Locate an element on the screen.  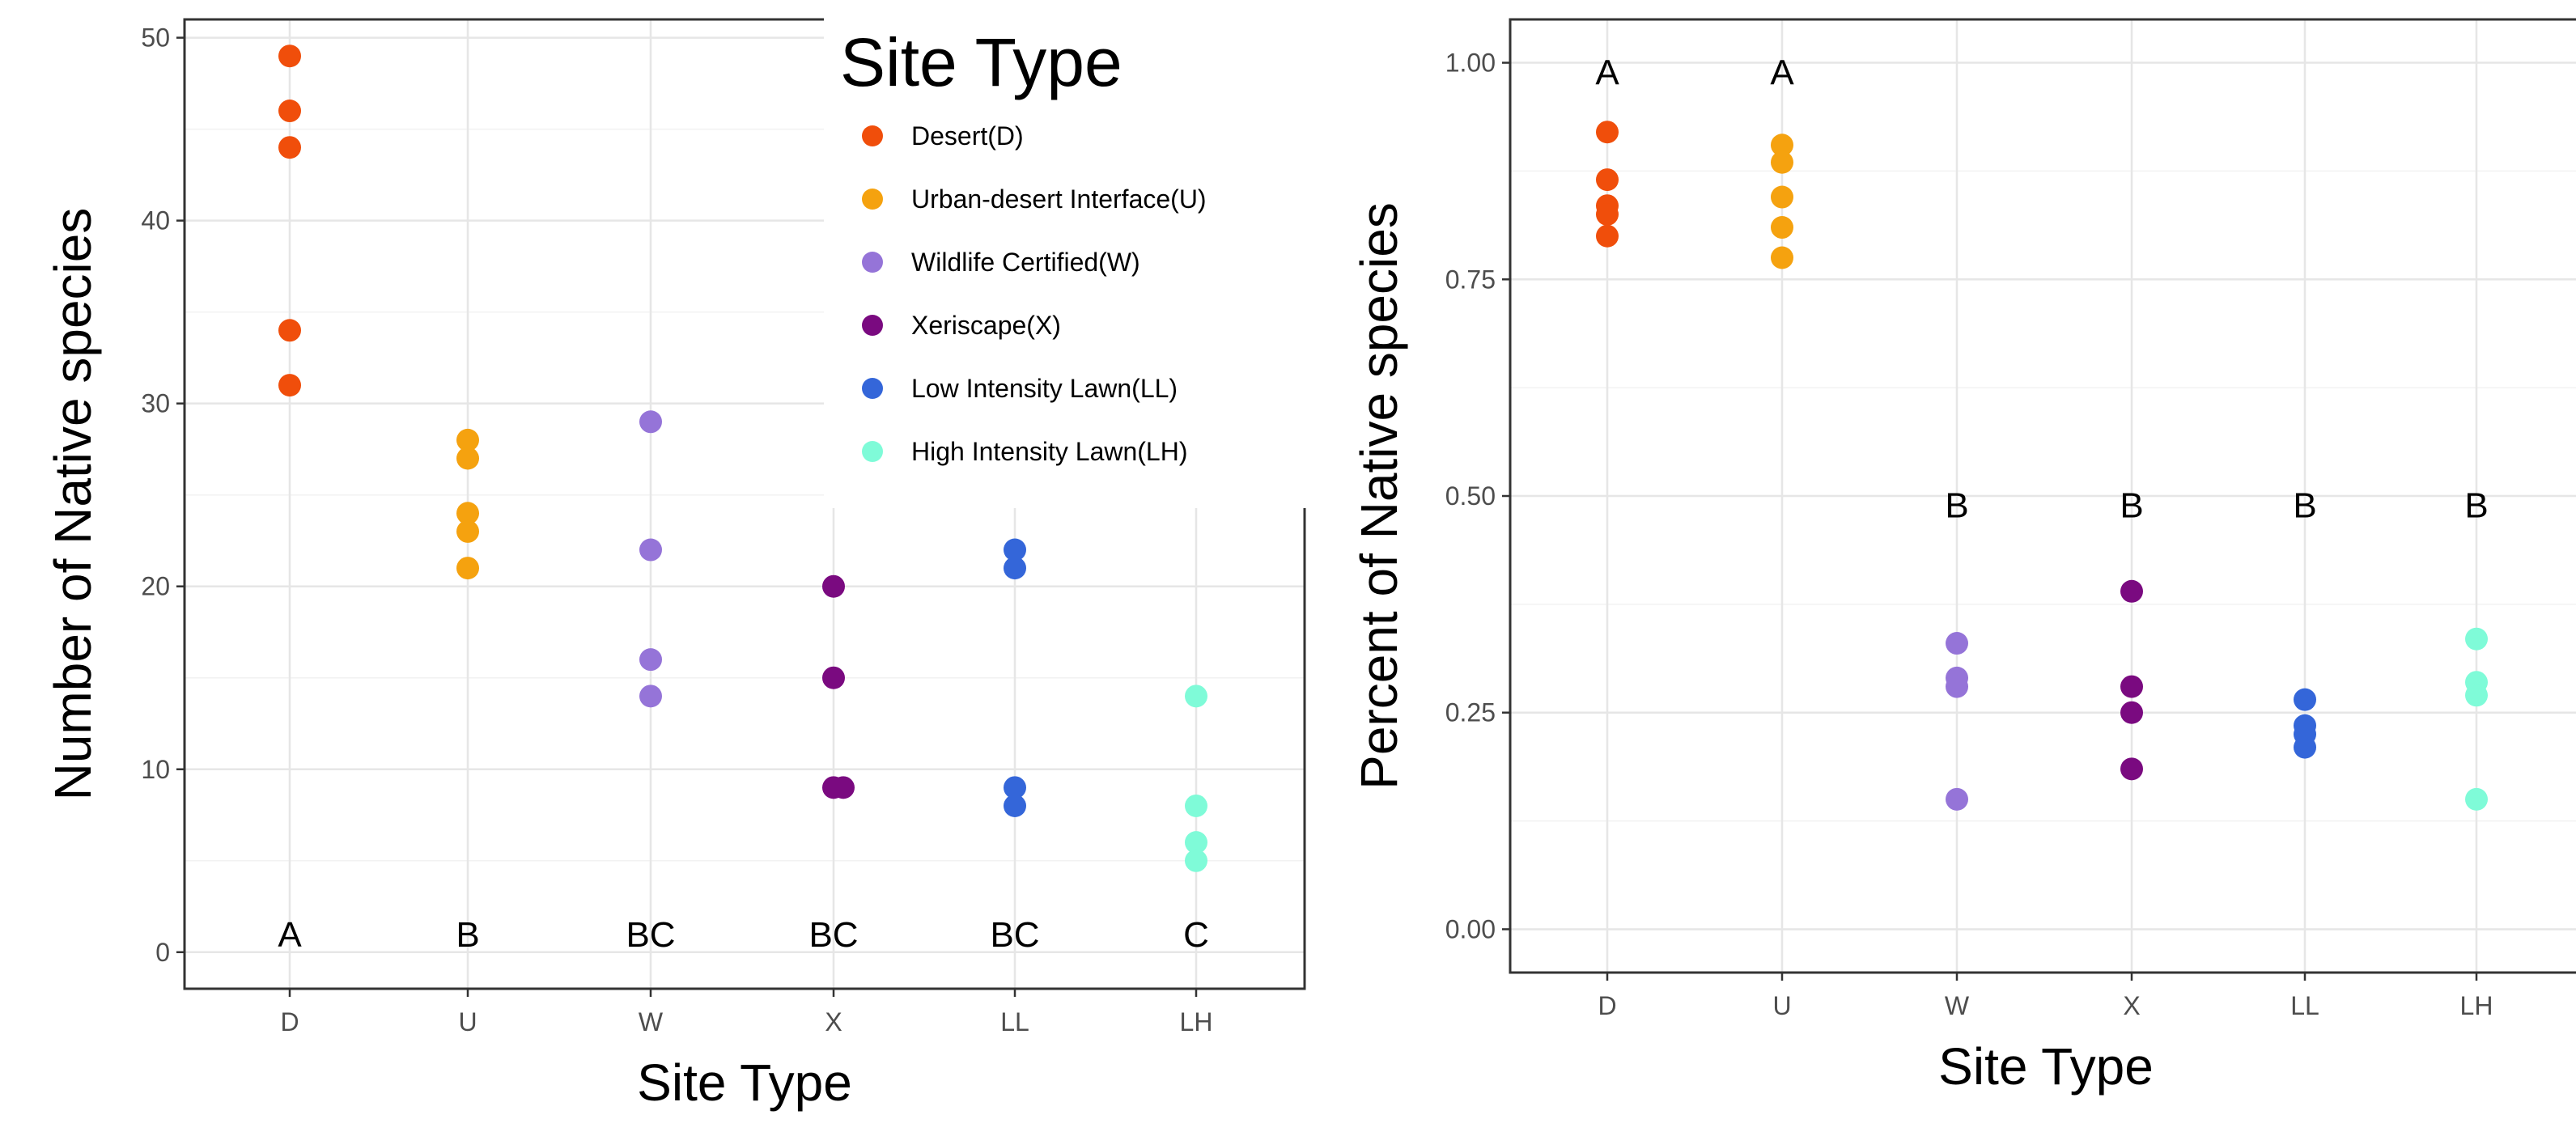
y-tick-label: 0.25 is located at coordinates (1470, 712).